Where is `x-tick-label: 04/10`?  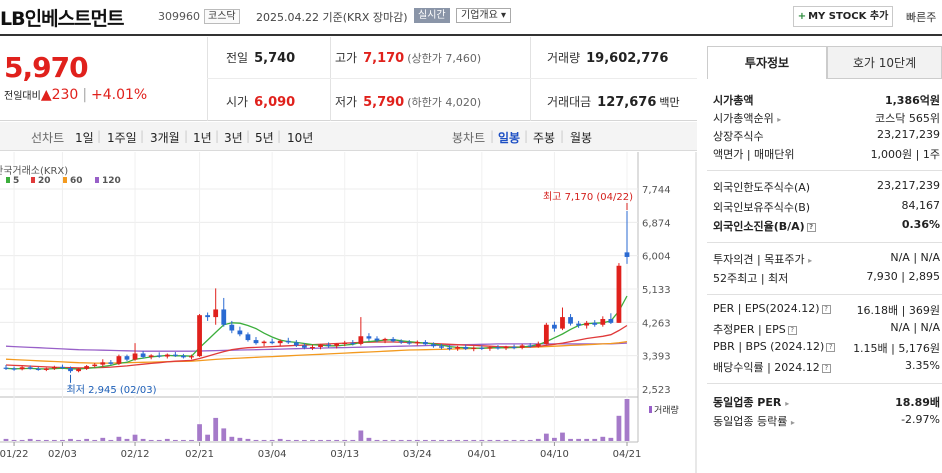
x-tick-label: 04/10 is located at coordinates (554, 454).